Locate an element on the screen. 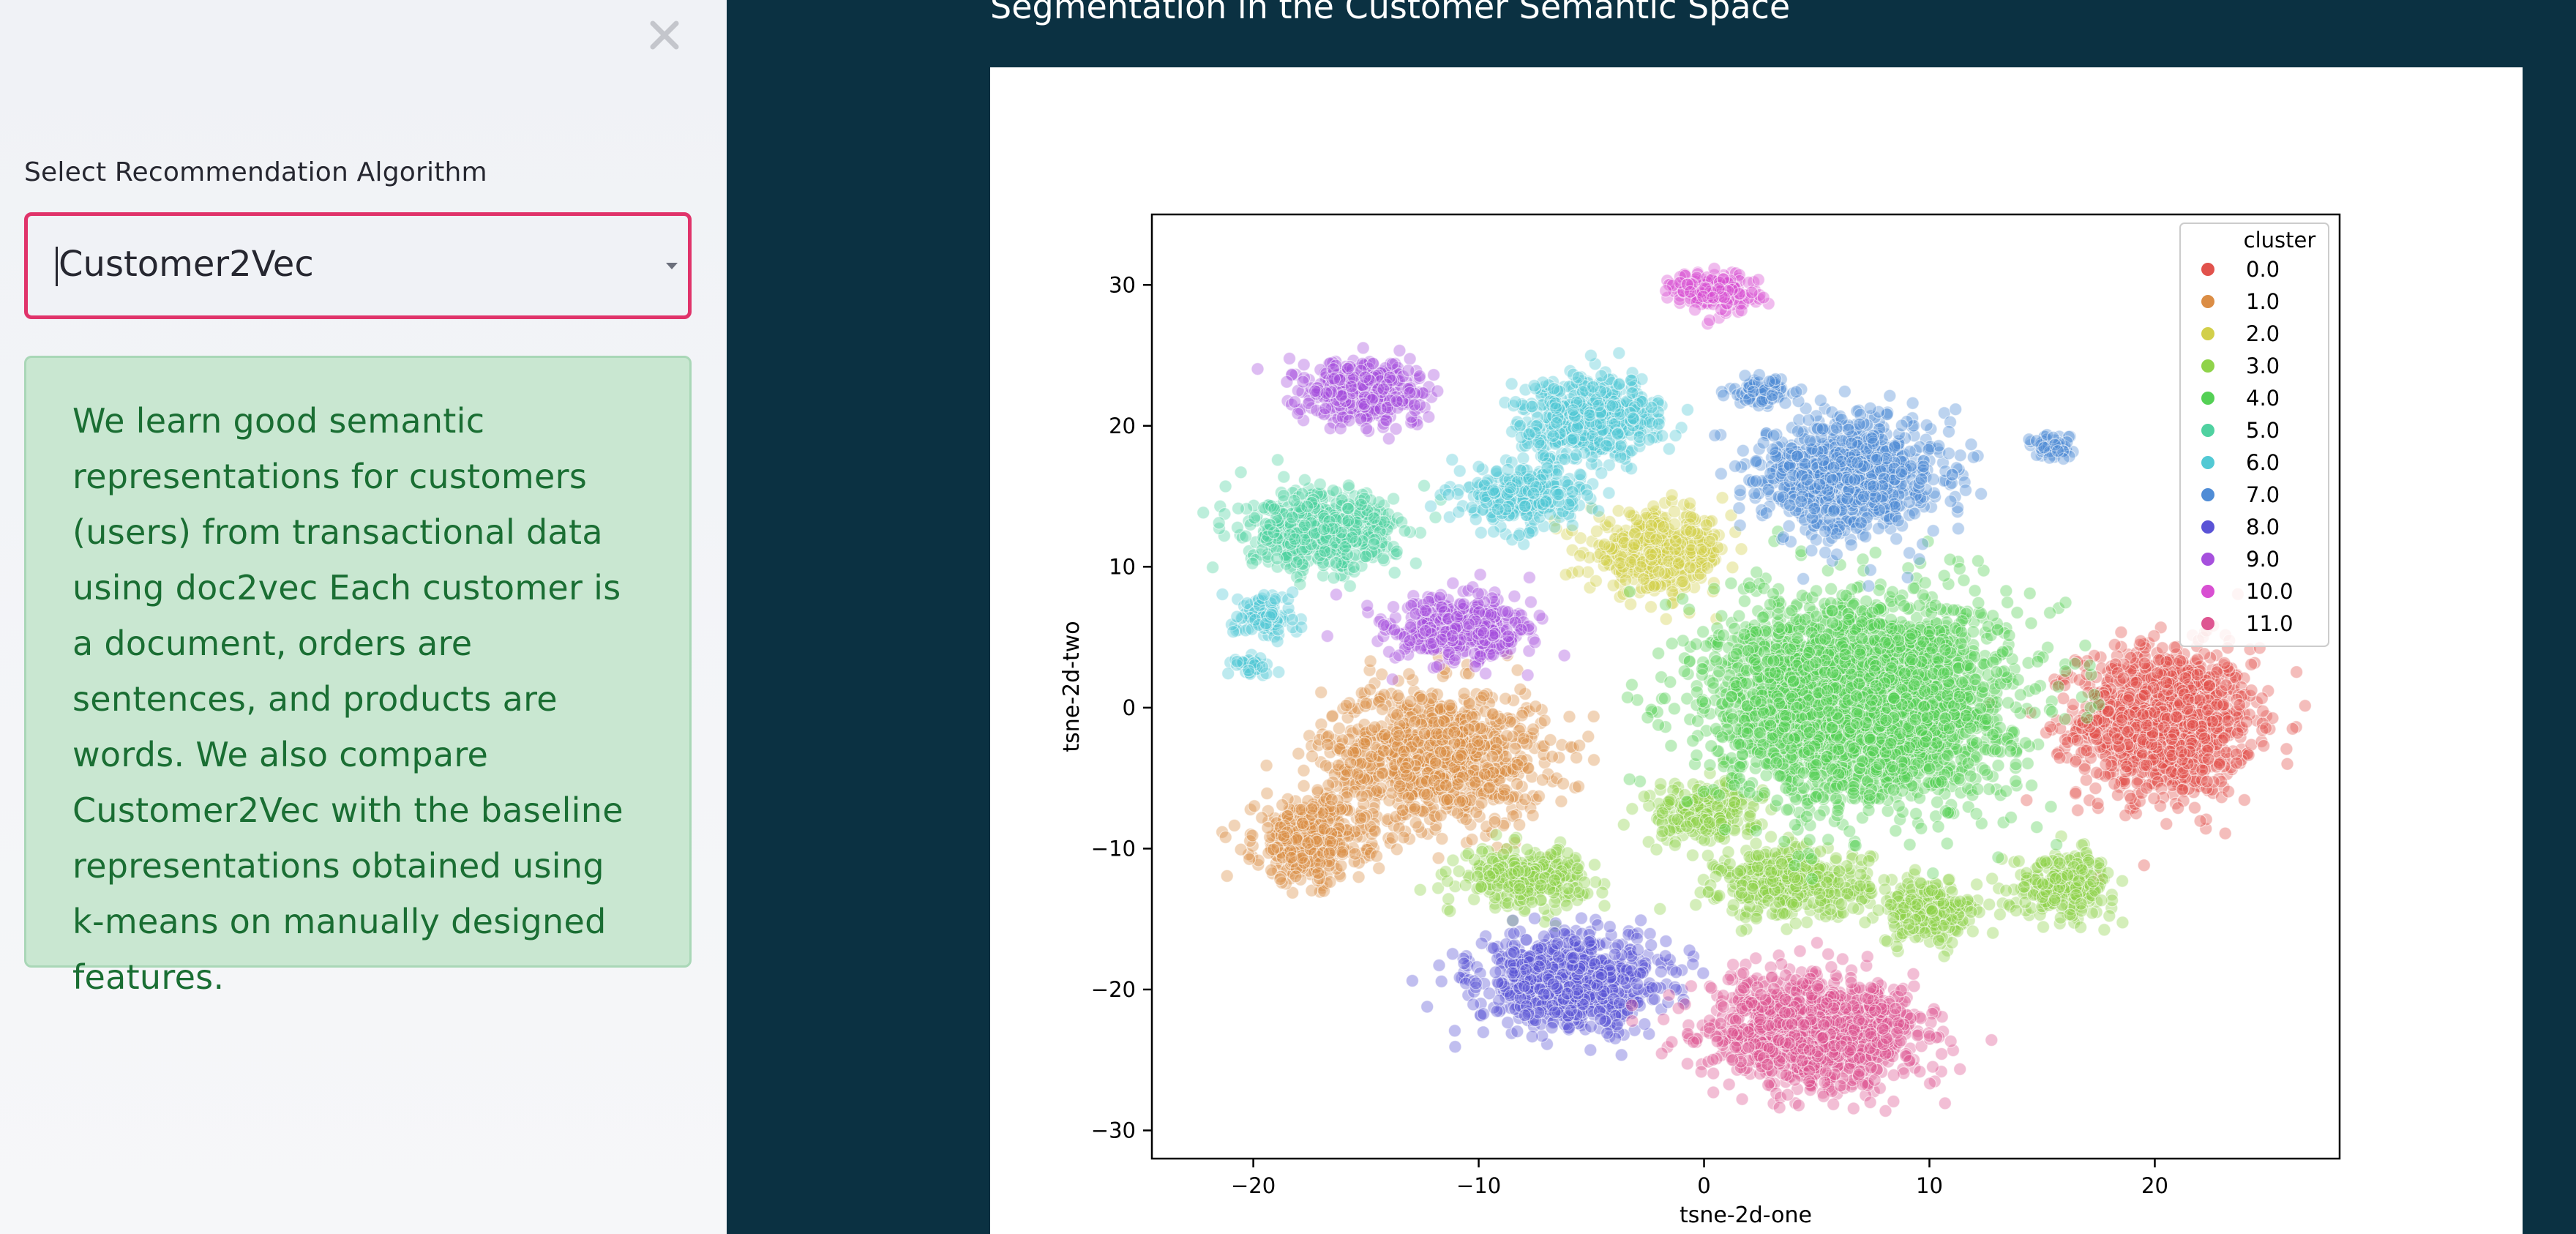  chevron-down-icon is located at coordinates (671, 265).